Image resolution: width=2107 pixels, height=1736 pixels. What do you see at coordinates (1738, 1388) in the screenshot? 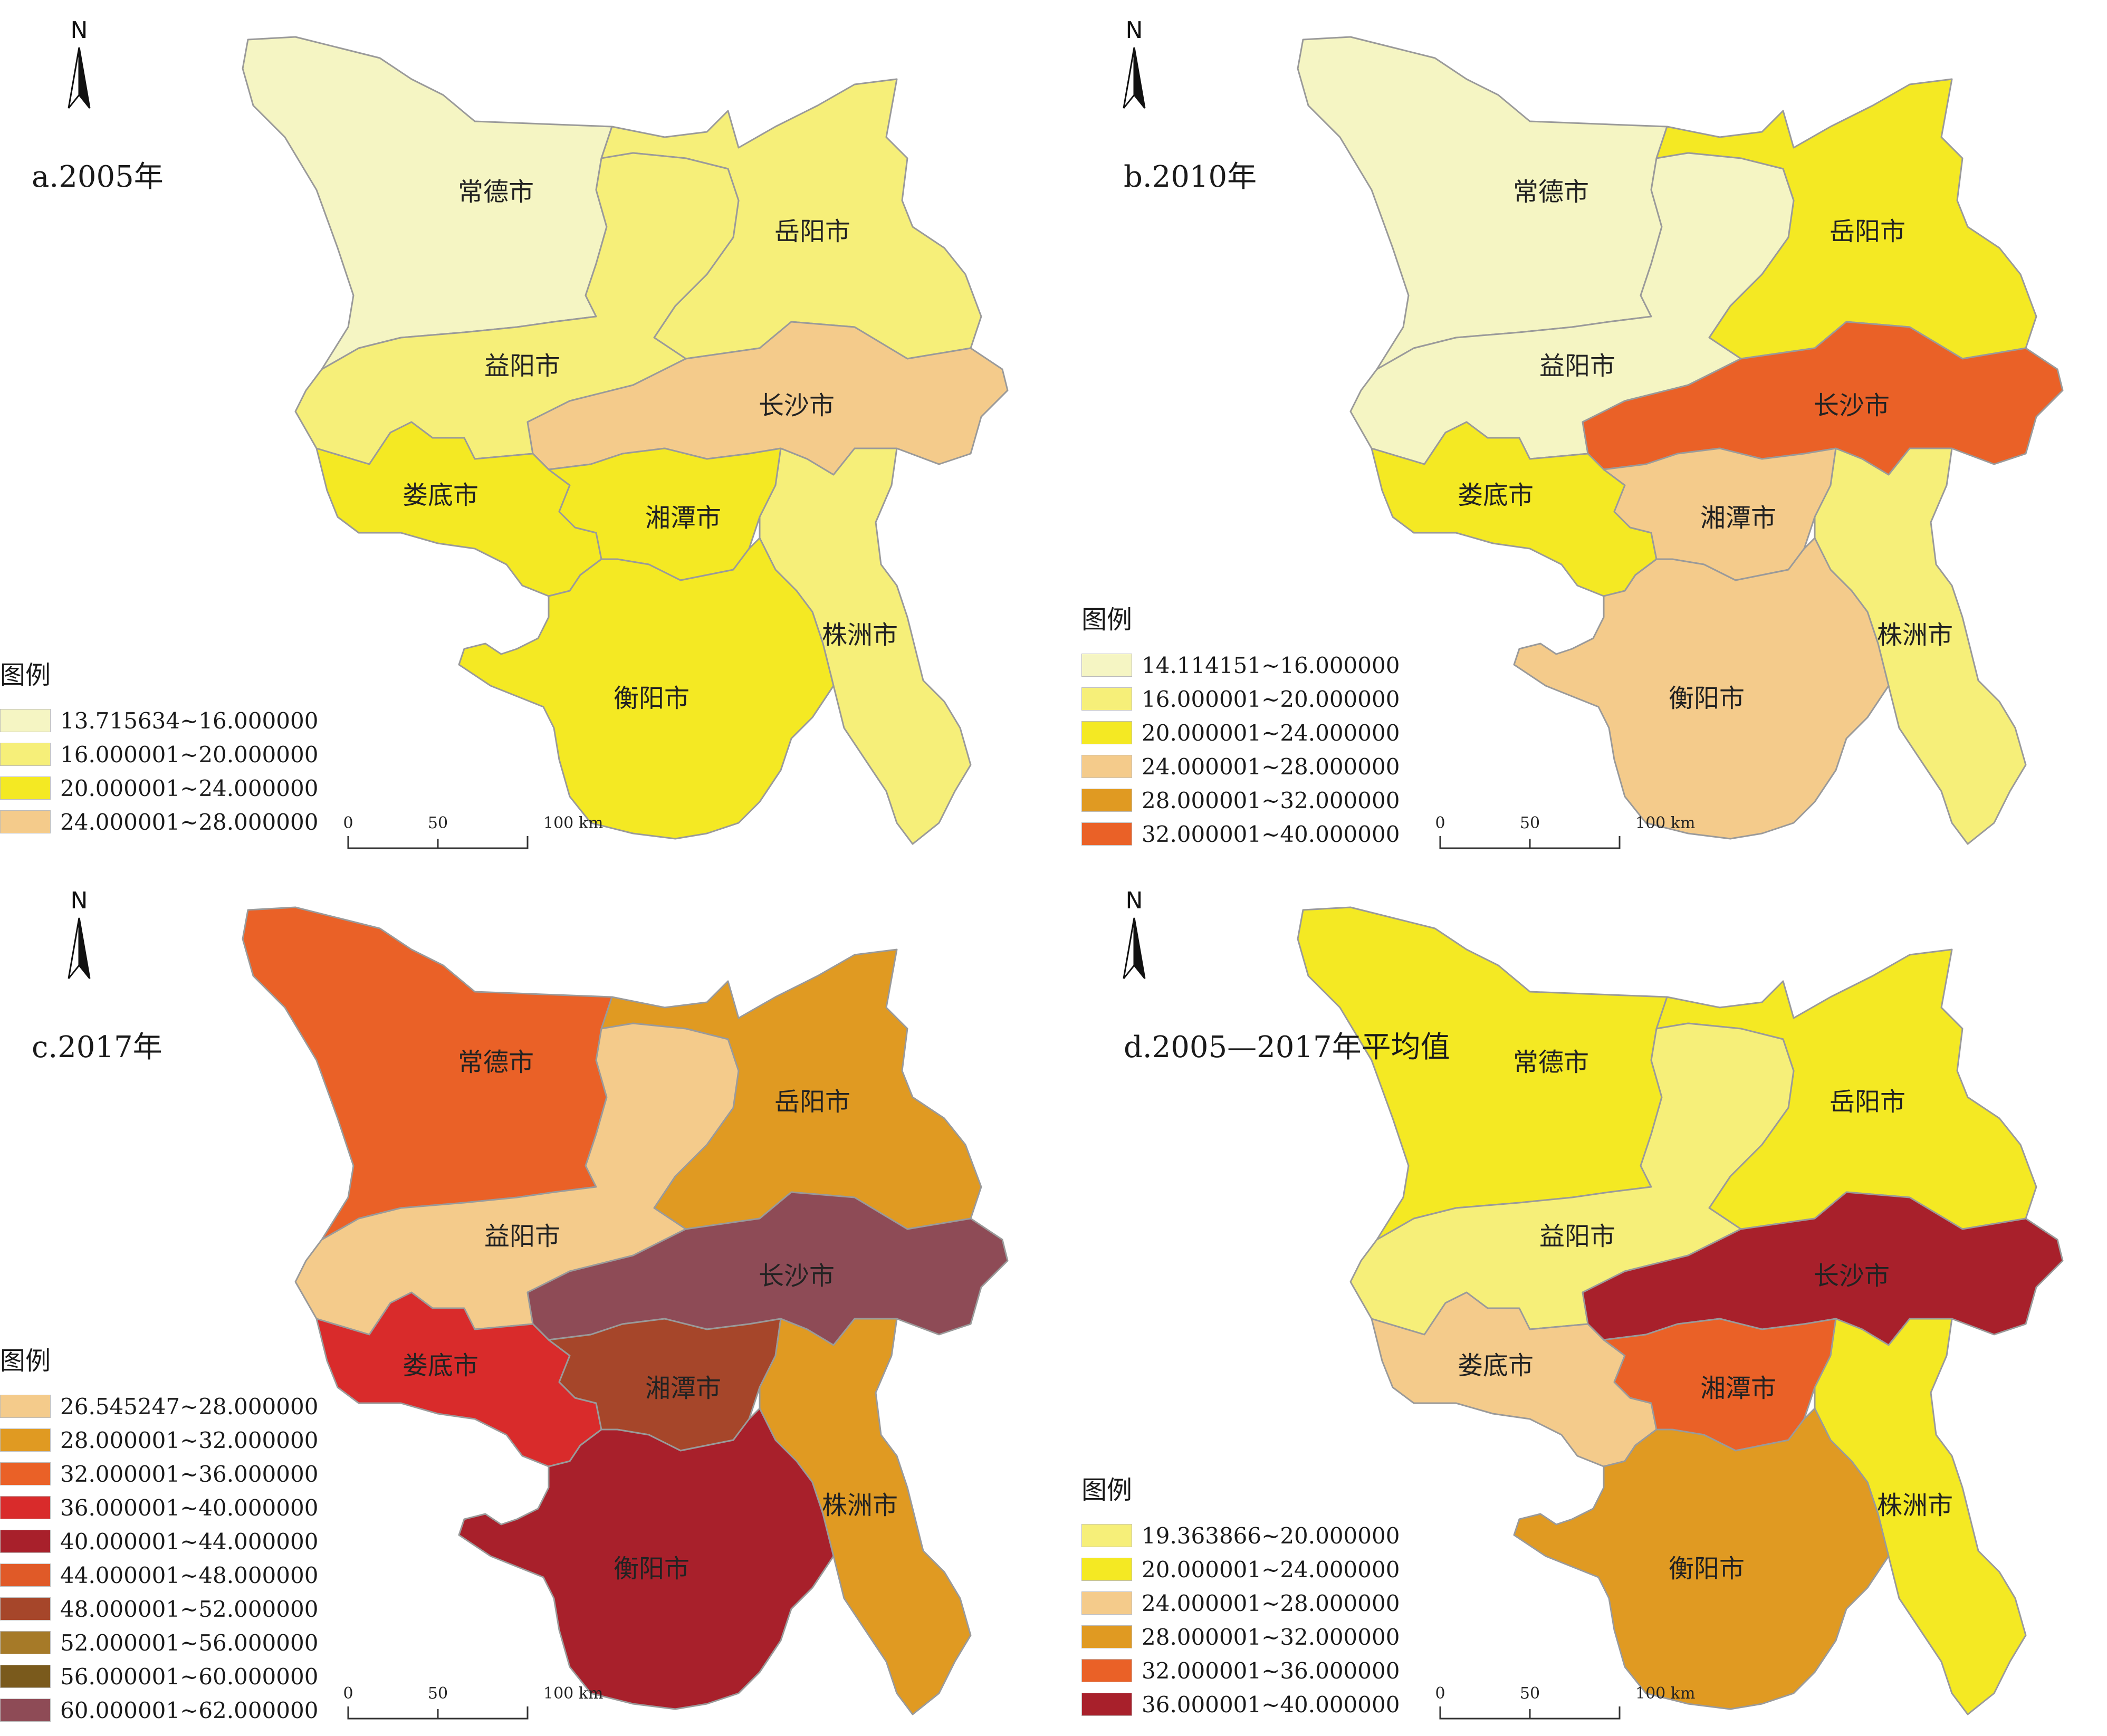
I see `city-label-xiangtan: 湘潭市` at bounding box center [1738, 1388].